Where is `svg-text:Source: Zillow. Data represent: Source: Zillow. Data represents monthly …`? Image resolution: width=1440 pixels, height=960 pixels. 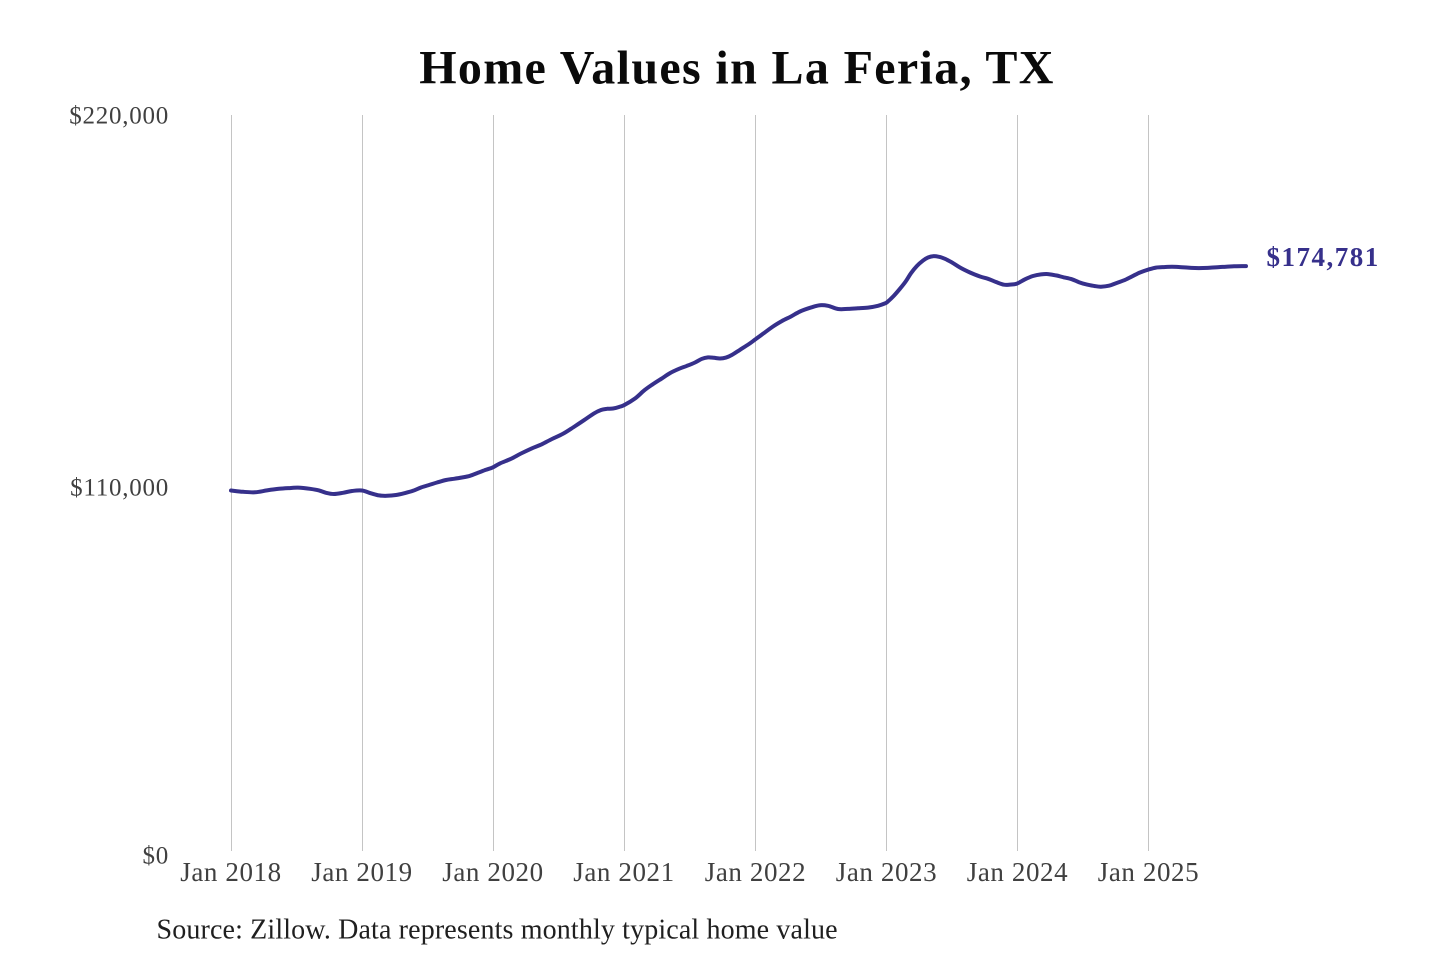 svg-text:Source: Zillow. Data represent: Source: Zillow. Data represents monthly … is located at coordinates (497, 930).